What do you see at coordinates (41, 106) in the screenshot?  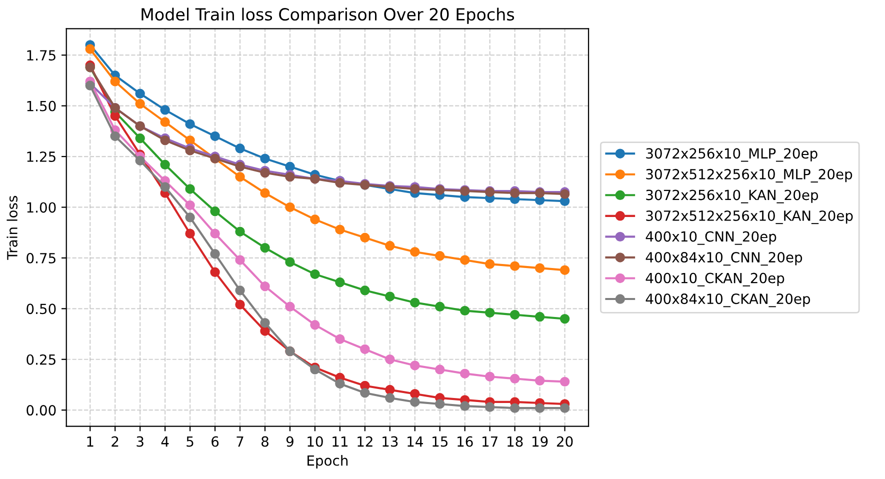 I see `y-tick-label: 1.50` at bounding box center [41, 106].